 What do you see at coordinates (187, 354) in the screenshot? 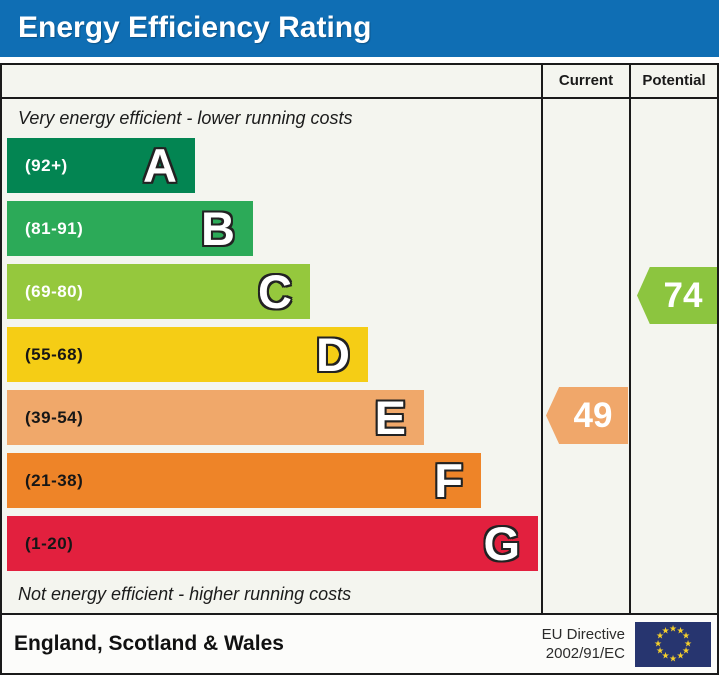
I see `band-d: (55-68) D` at bounding box center [187, 354].